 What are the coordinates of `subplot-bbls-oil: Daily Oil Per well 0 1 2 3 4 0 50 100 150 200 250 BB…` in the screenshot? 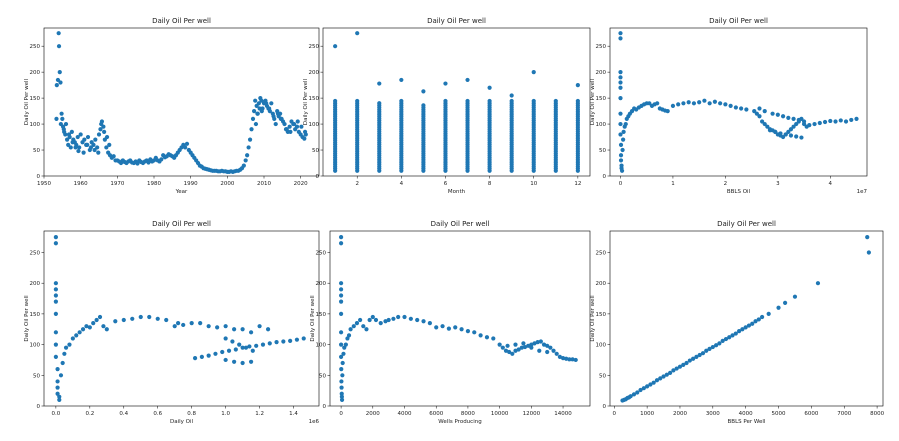 It's located at (728, 106).